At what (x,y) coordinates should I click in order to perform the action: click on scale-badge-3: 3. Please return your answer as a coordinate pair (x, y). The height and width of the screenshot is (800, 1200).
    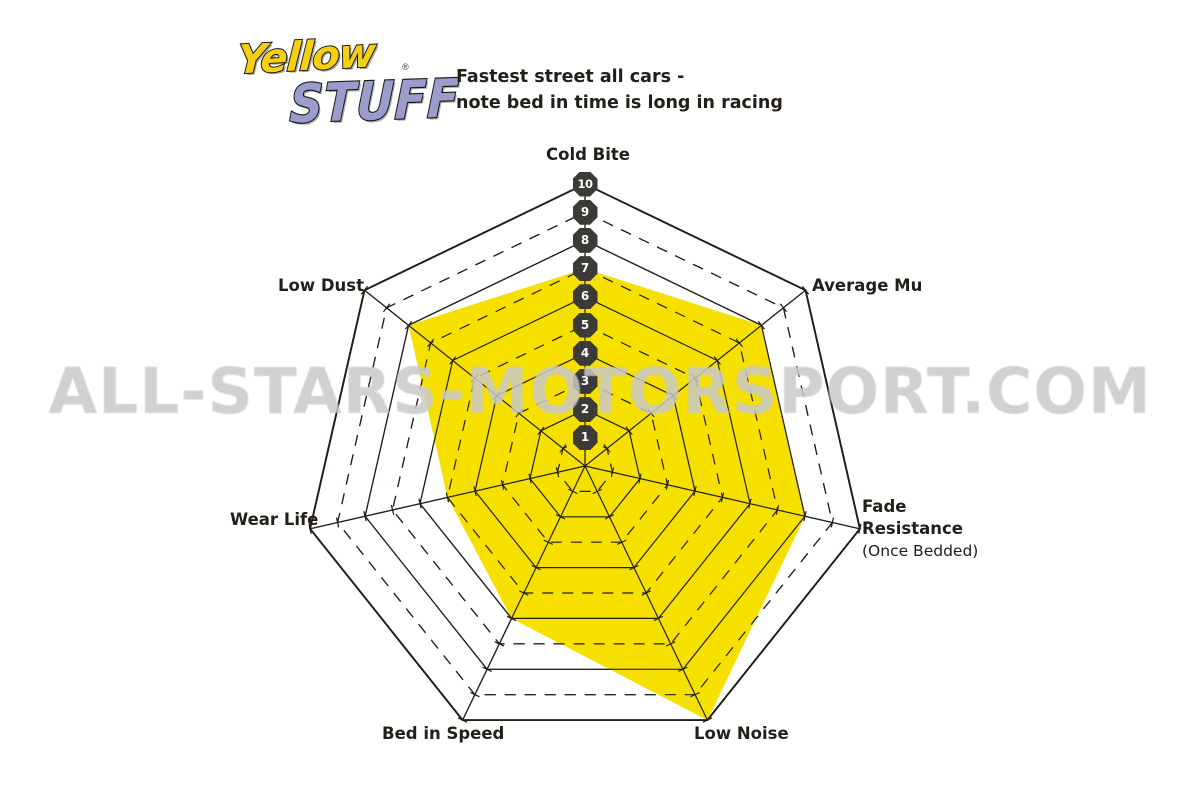
    Looking at the image, I should click on (585, 381).